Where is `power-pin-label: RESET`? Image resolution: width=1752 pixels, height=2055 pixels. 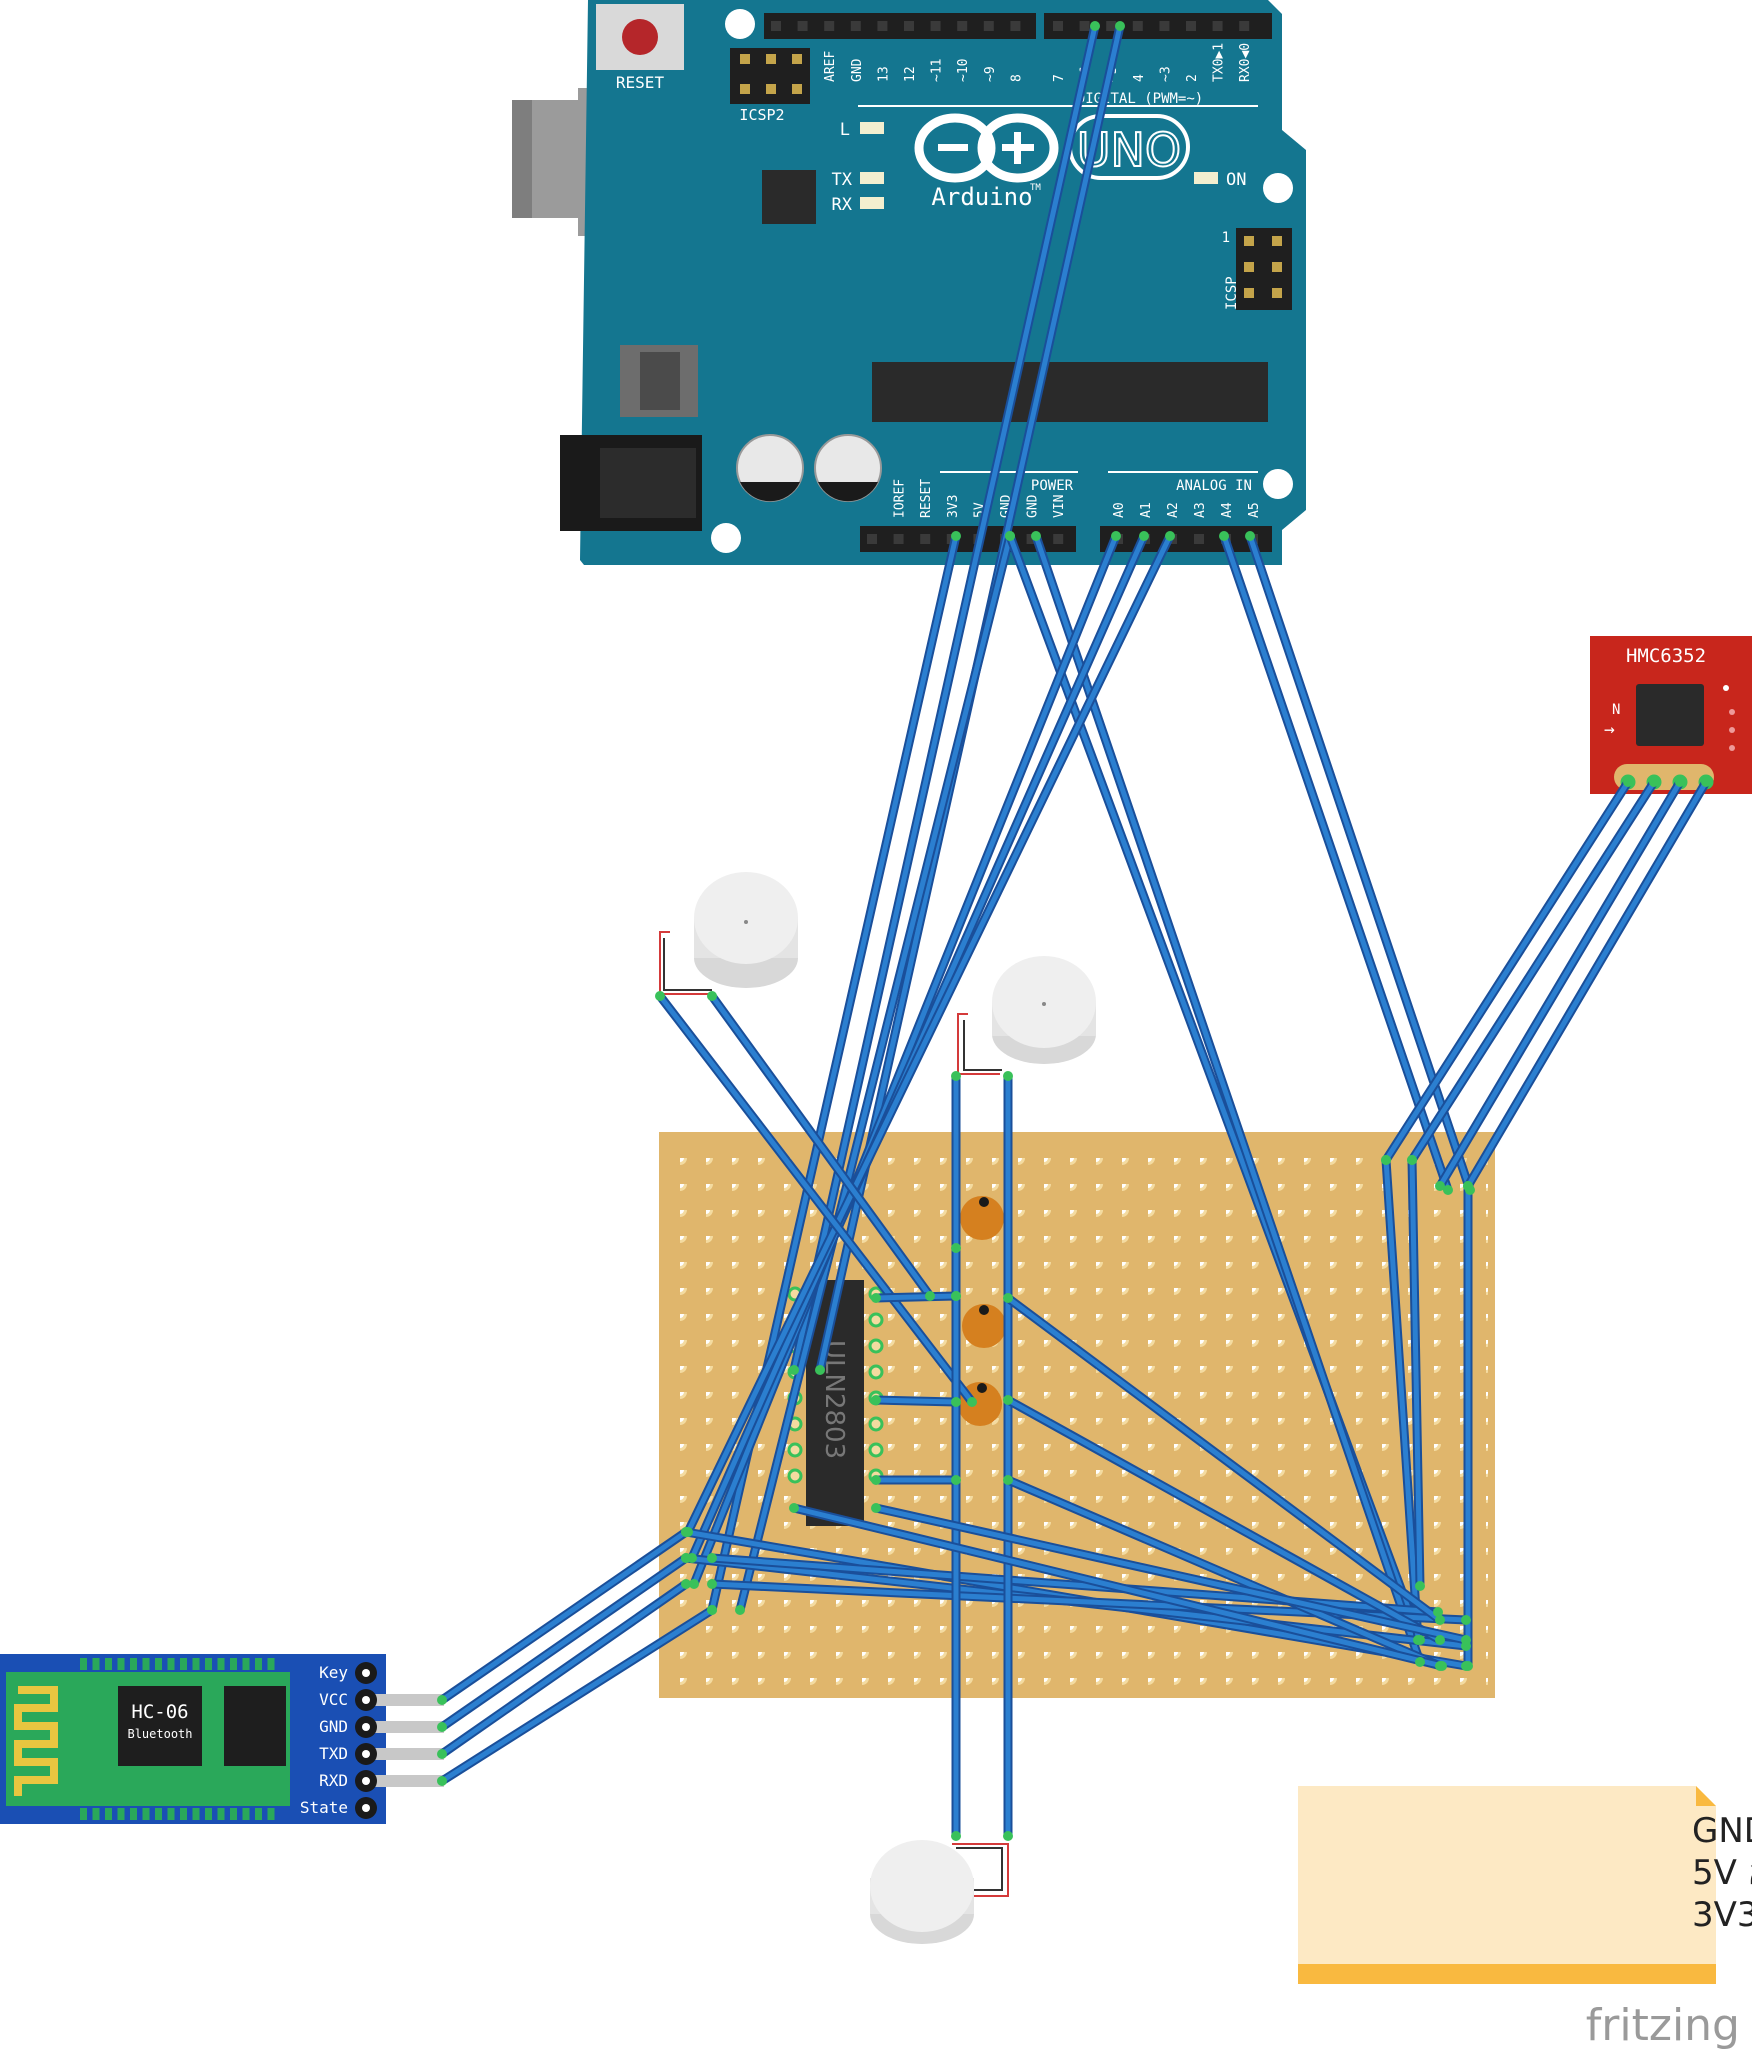 power-pin-label: RESET is located at coordinates (926, 498).